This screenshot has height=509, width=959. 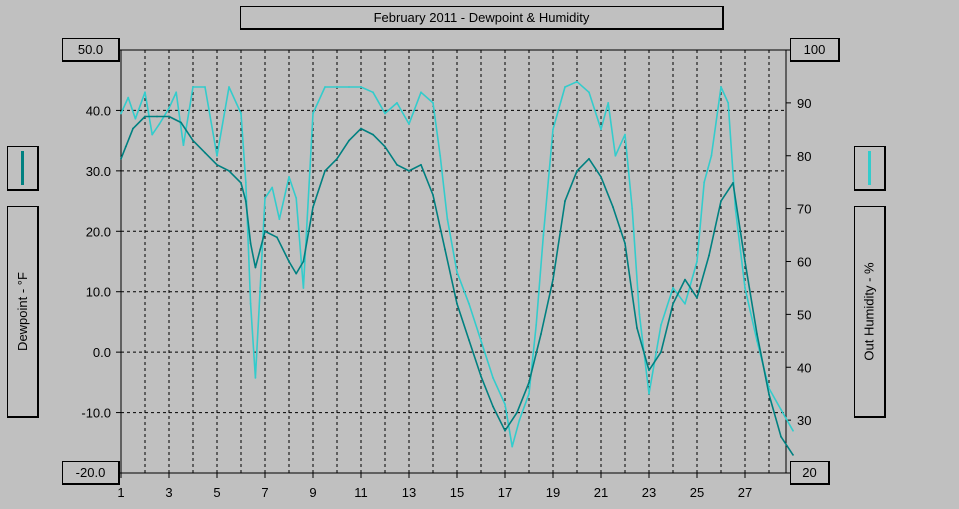 What do you see at coordinates (649, 492) in the screenshot?
I see `x-tick-label: 23` at bounding box center [649, 492].